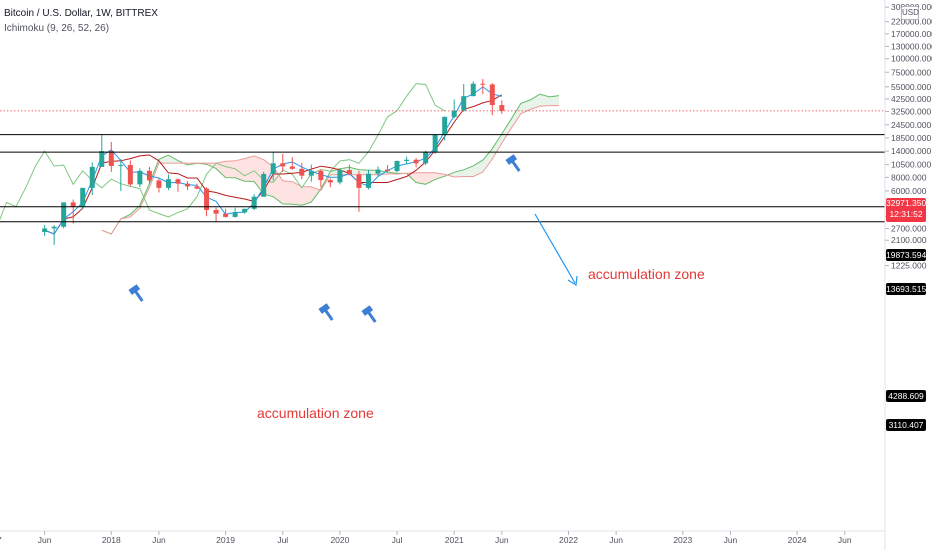  What do you see at coordinates (111, 540) in the screenshot?
I see `x-tick-label: 2018` at bounding box center [111, 540].